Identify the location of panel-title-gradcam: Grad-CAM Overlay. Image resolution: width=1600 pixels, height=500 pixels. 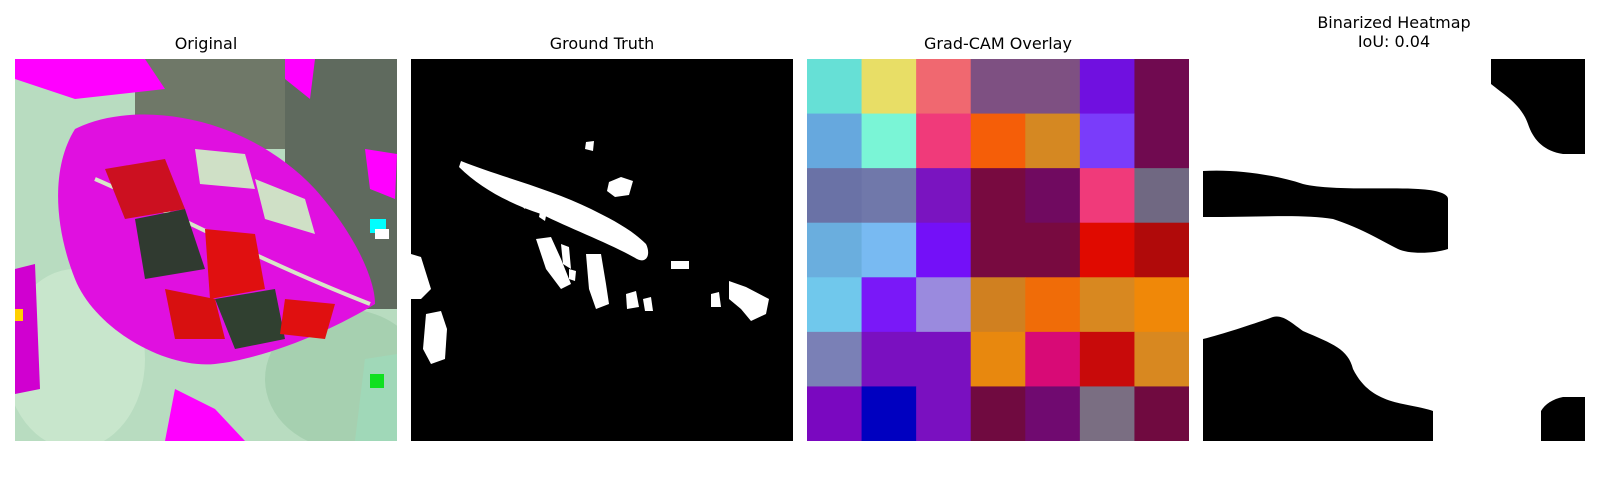
(998, 43).